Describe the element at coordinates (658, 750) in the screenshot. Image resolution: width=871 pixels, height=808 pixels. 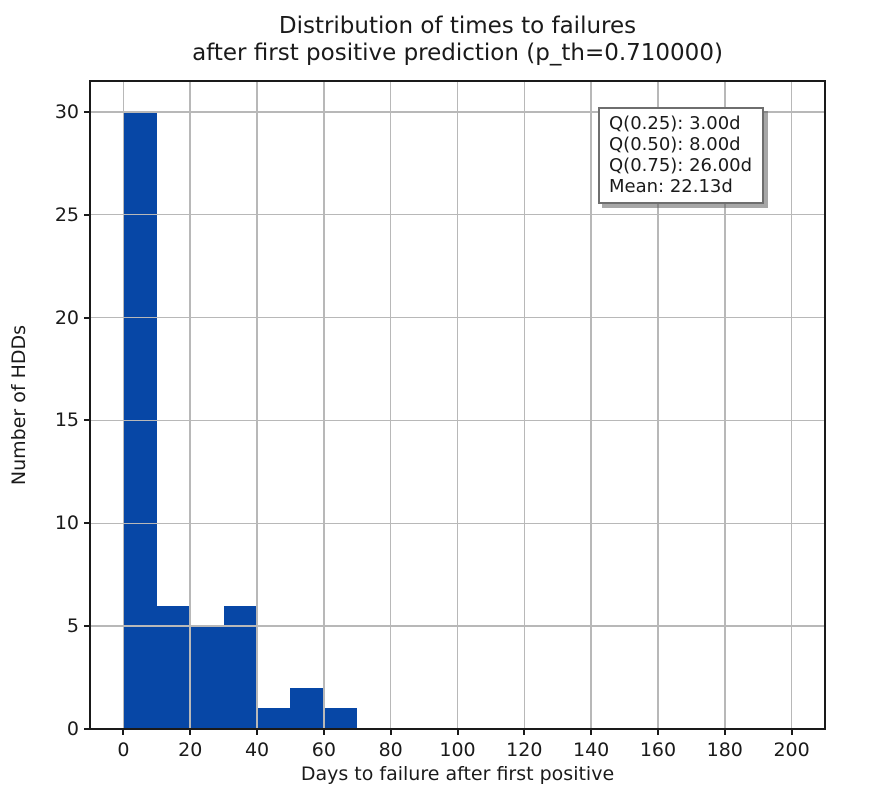
I see `x-tick-label: 160` at that location.